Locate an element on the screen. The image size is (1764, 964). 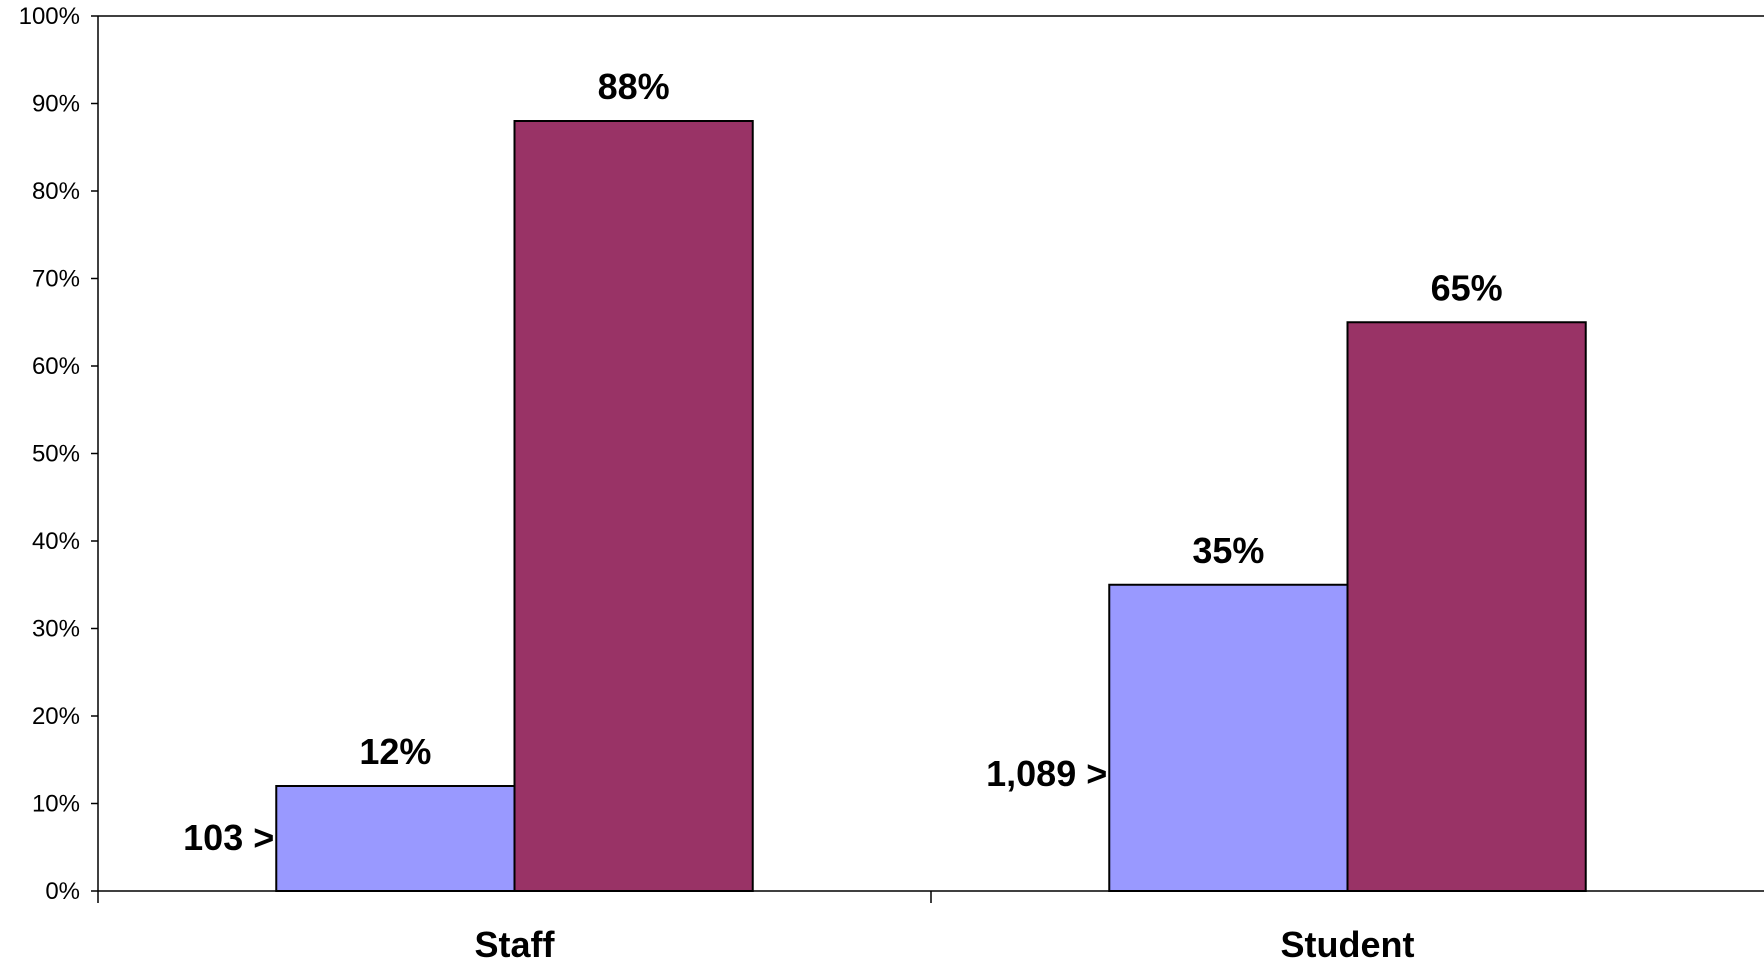
y-tick-label: 20% is located at coordinates (56, 716).